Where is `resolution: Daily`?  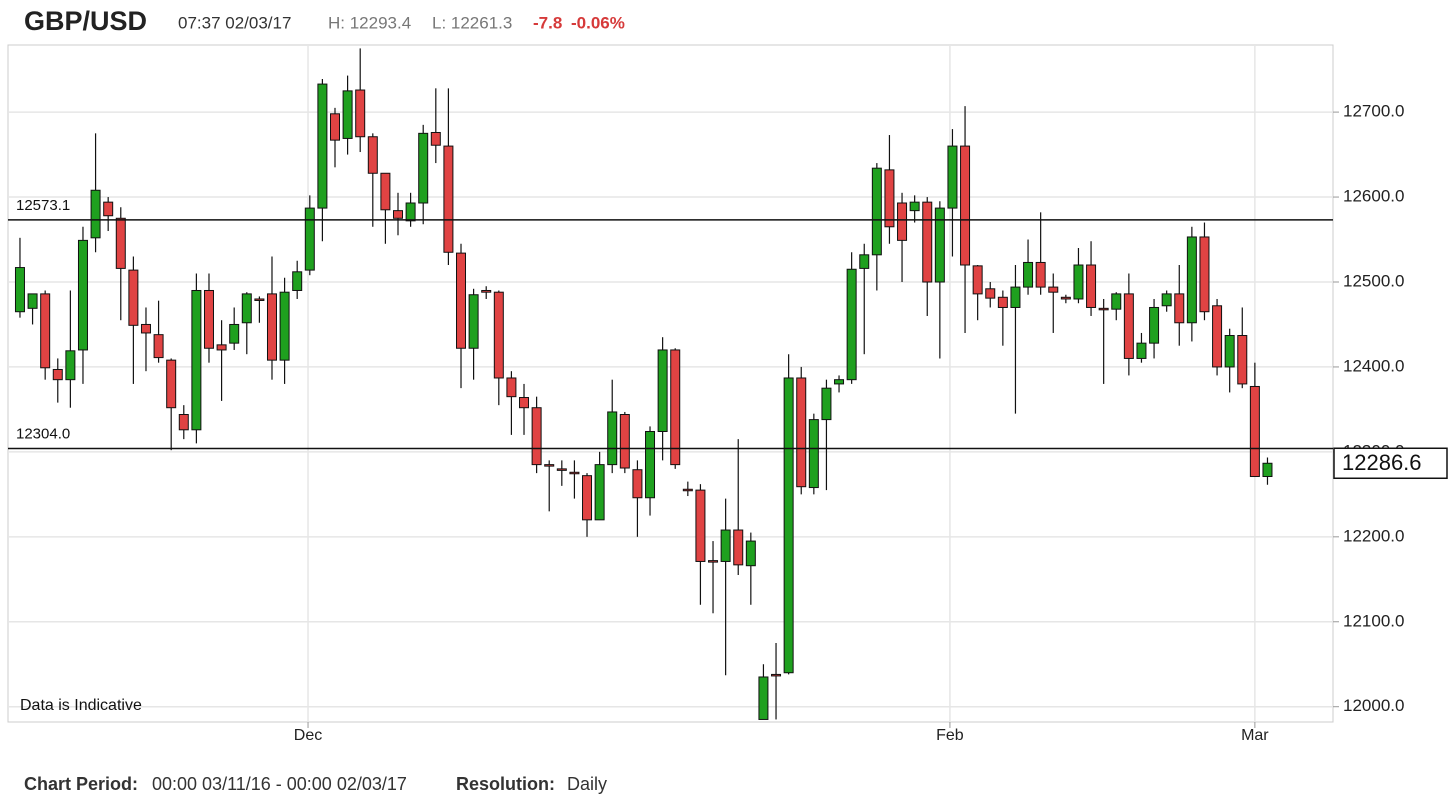
resolution: Daily is located at coordinates (587, 784).